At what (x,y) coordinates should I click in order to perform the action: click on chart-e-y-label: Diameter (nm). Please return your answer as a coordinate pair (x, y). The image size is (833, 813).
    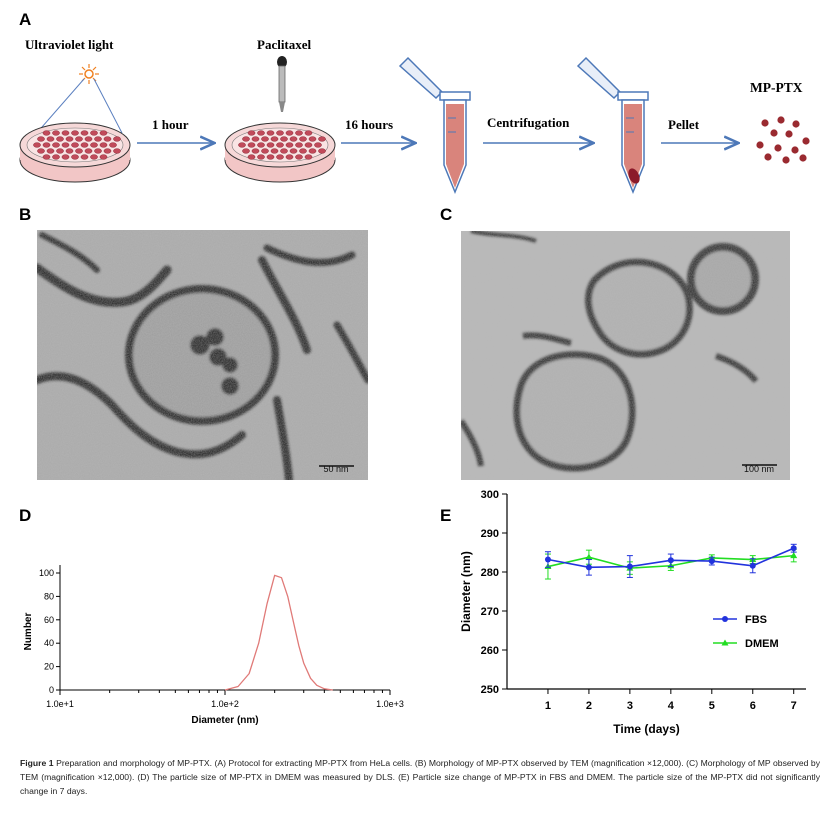
    Looking at the image, I should click on (466, 591).